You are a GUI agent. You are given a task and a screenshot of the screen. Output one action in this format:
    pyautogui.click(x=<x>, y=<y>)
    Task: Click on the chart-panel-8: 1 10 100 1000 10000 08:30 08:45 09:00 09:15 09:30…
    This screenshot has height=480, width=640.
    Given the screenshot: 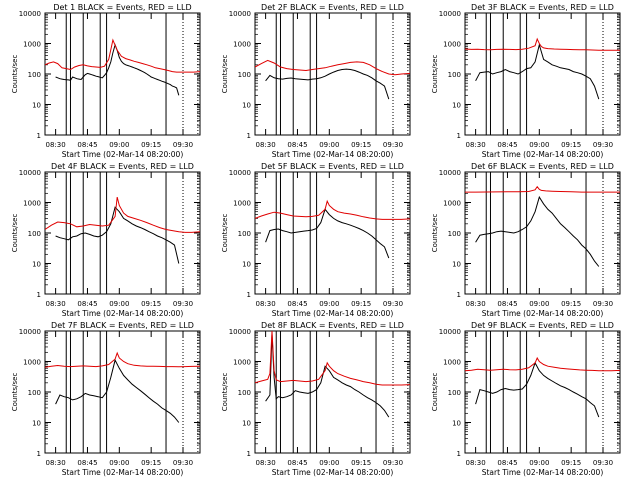 What is the action you would take?
    pyautogui.click(x=316, y=399)
    